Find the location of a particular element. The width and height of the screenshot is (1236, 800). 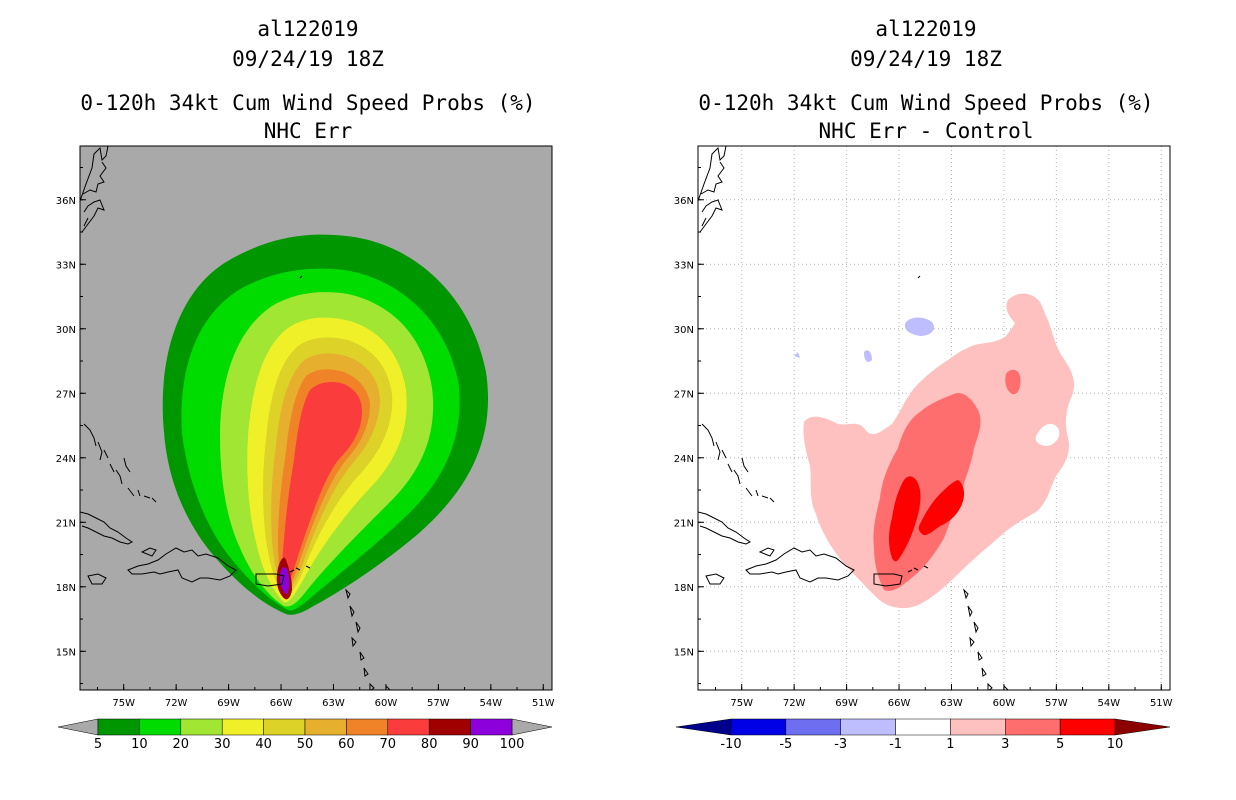

colorbar-label: 60 is located at coordinates (346, 744).